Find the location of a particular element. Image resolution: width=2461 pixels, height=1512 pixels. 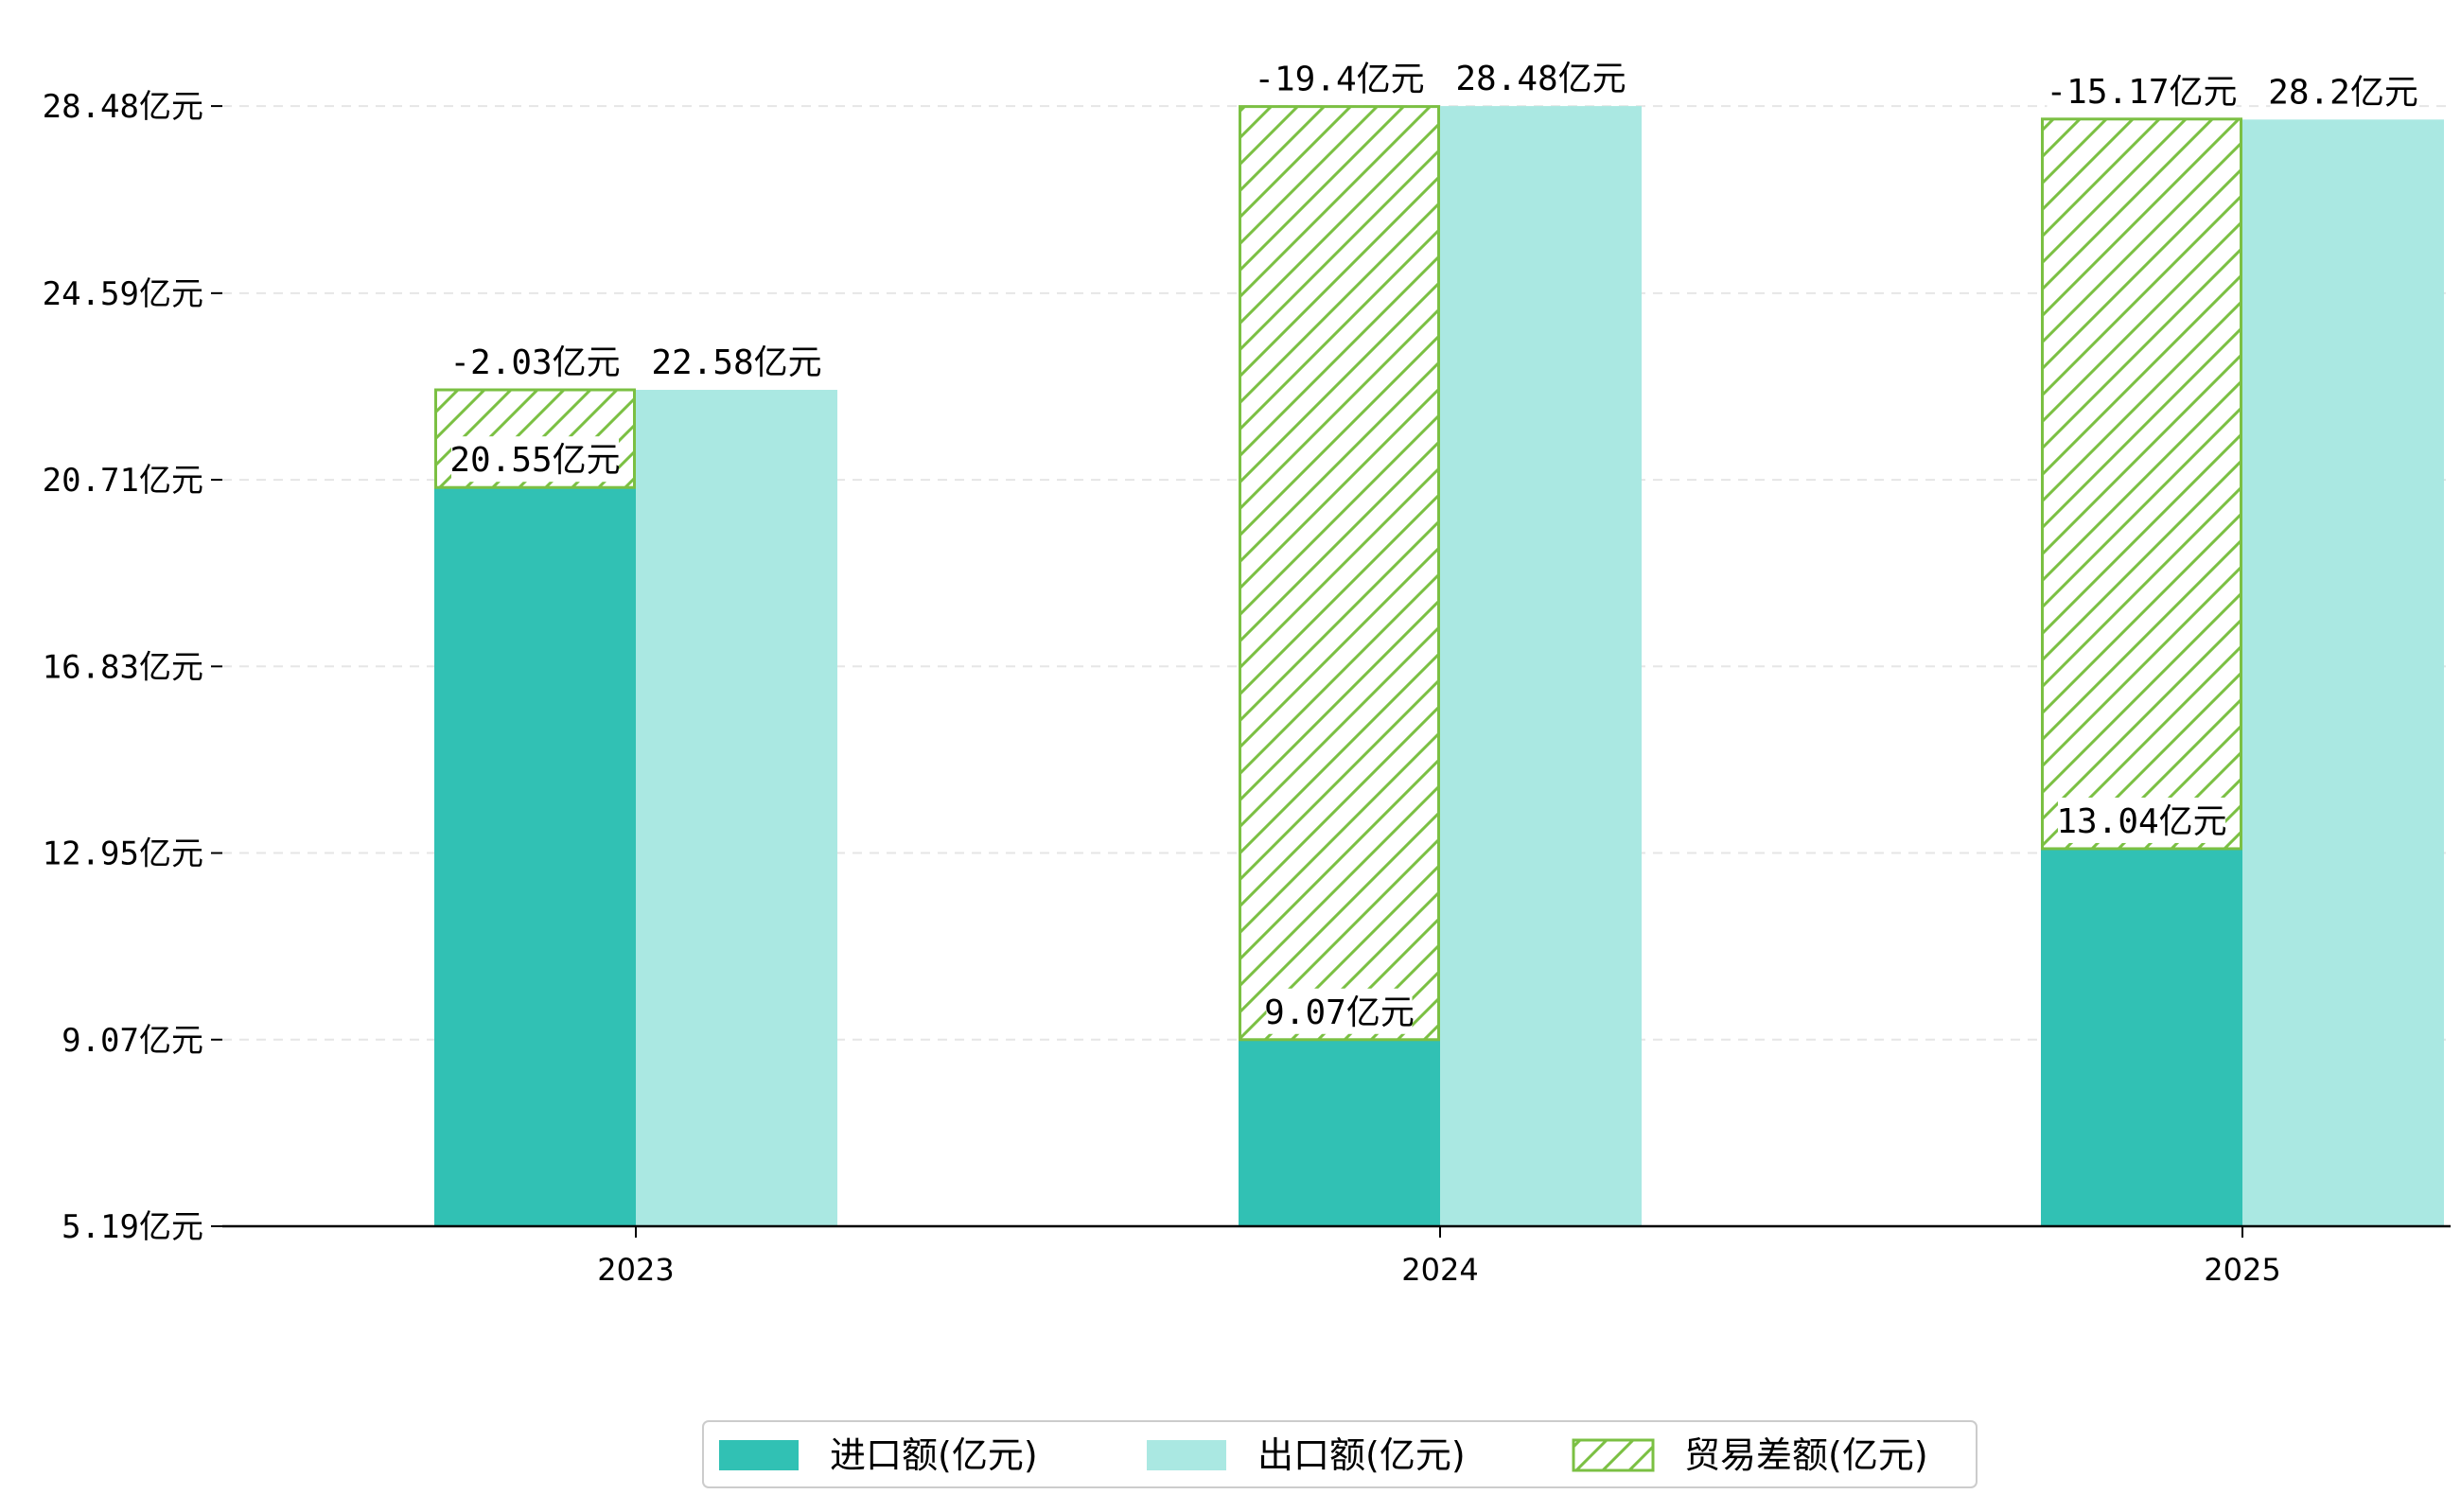

import-value-label: 20.55亿元 is located at coordinates (535, 459).